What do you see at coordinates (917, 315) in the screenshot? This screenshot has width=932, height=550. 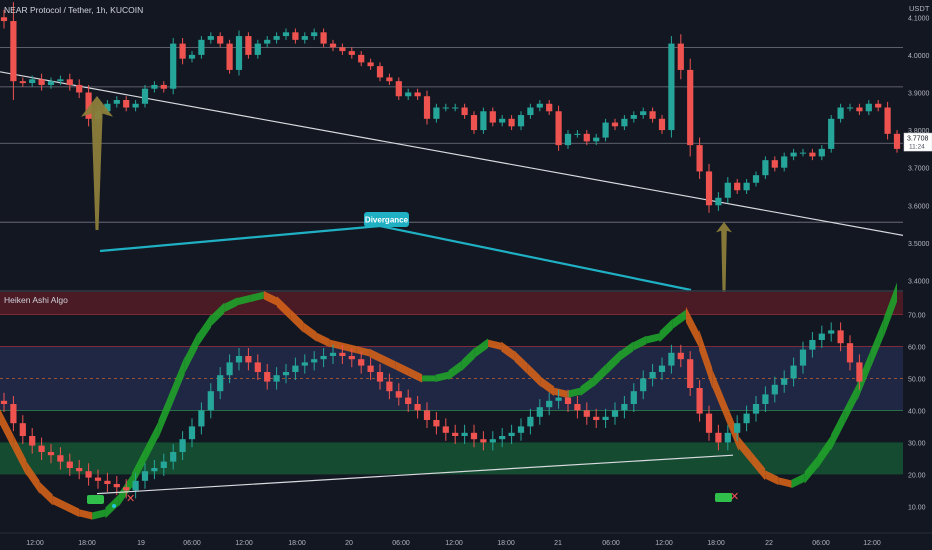 I see `indicator-tick-label: 70.00` at bounding box center [917, 315].